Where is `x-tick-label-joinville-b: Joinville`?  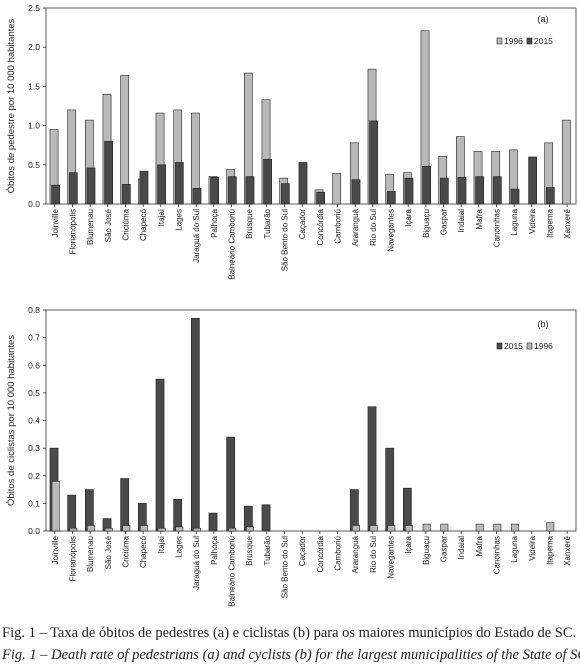
x-tick-label-joinville-b: Joinville is located at coordinates (55, 549).